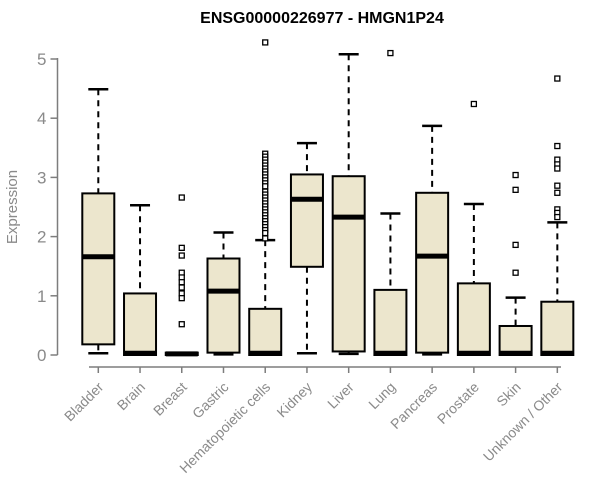 This screenshot has width=600, height=500. What do you see at coordinates (84, 402) in the screenshot?
I see `x-tick-label-bladder: Bladder` at bounding box center [84, 402].